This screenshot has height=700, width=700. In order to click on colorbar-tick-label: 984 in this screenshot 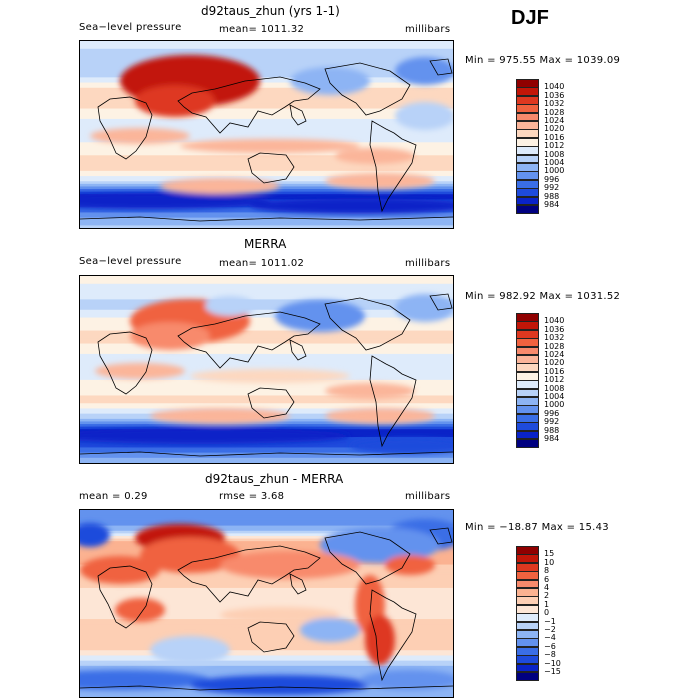, I will do `click(552, 204)`.